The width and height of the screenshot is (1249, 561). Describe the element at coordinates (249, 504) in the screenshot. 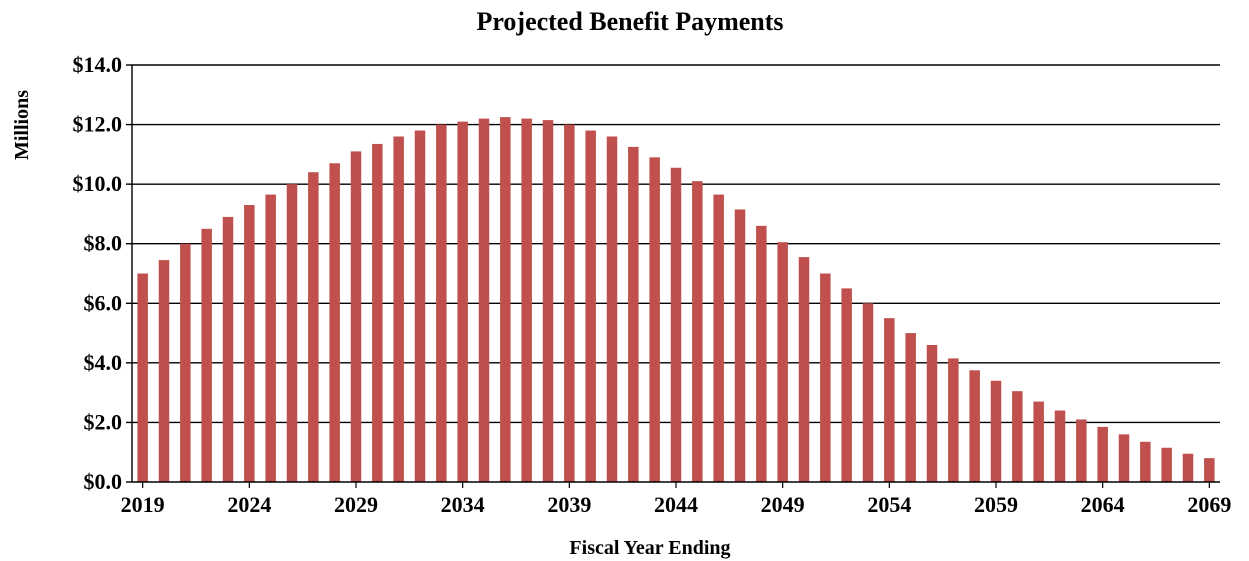

I see `x-tick-label: 2024` at that location.